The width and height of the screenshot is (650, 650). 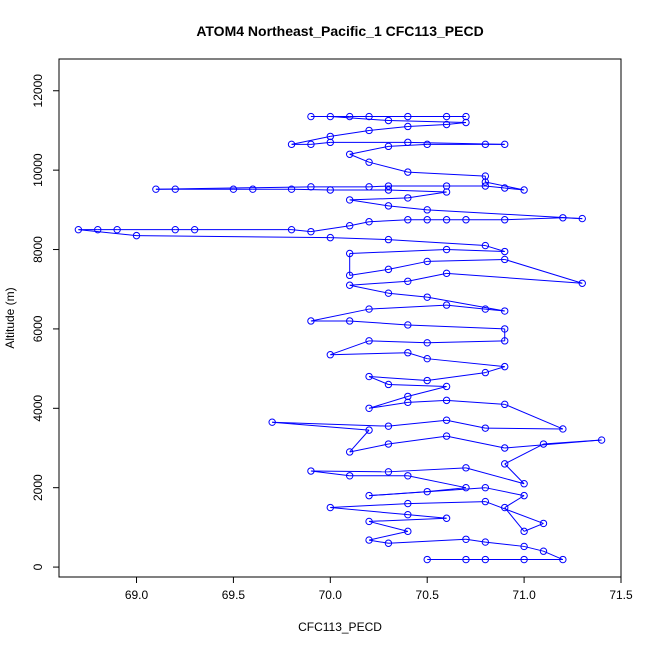 I want to click on y-tick-label: 2000, so click(x=38, y=487).